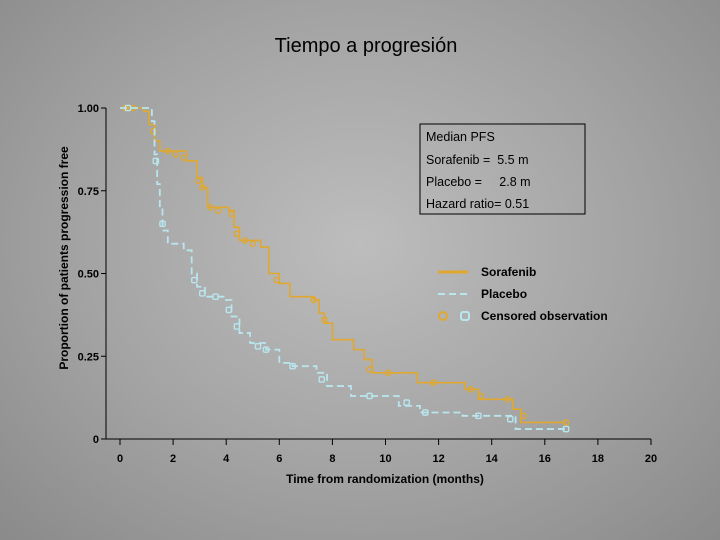 The height and width of the screenshot is (540, 720). What do you see at coordinates (477, 204) in the screenshot?
I see `hazard-ratio: Hazard ratio= 0.51` at bounding box center [477, 204].